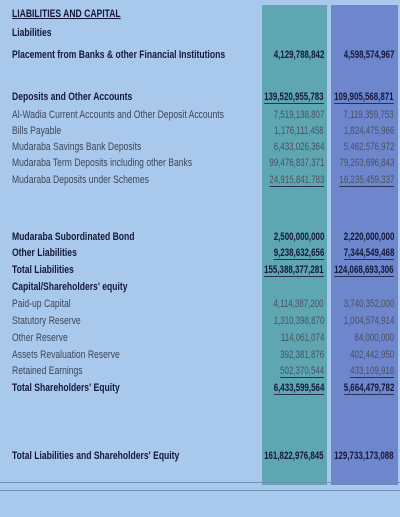 The width and height of the screenshot is (400, 517). What do you see at coordinates (364, 270) in the screenshot?
I see `row-value: 124,068,693,306` at bounding box center [364, 270].